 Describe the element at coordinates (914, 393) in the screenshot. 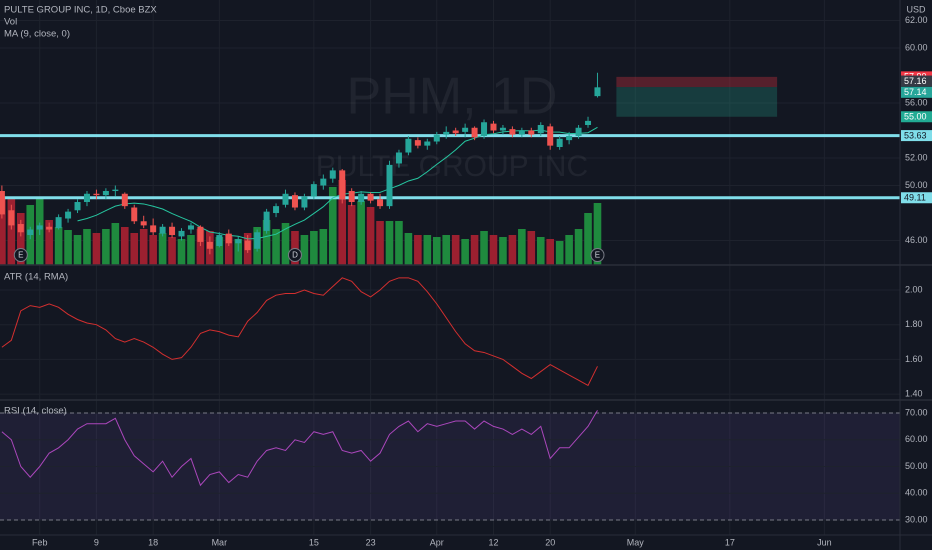

I see `y-tick-label: 1.40` at that location.